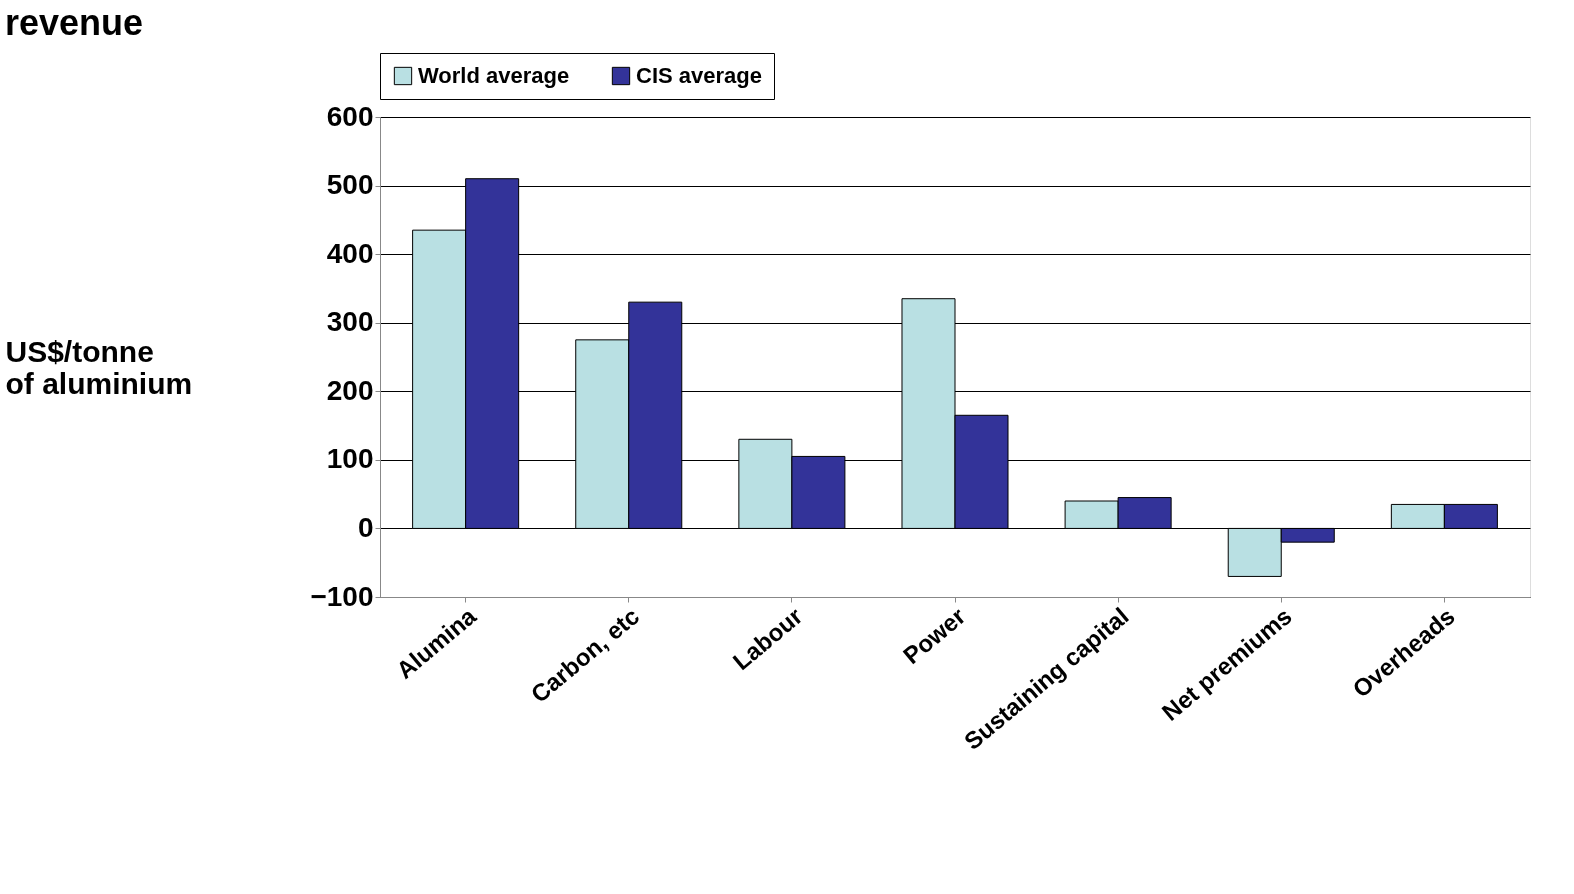 Image resolution: width=1574 pixels, height=894 pixels. What do you see at coordinates (350, 459) in the screenshot?
I see `y-tick-label: 100` at bounding box center [350, 459].